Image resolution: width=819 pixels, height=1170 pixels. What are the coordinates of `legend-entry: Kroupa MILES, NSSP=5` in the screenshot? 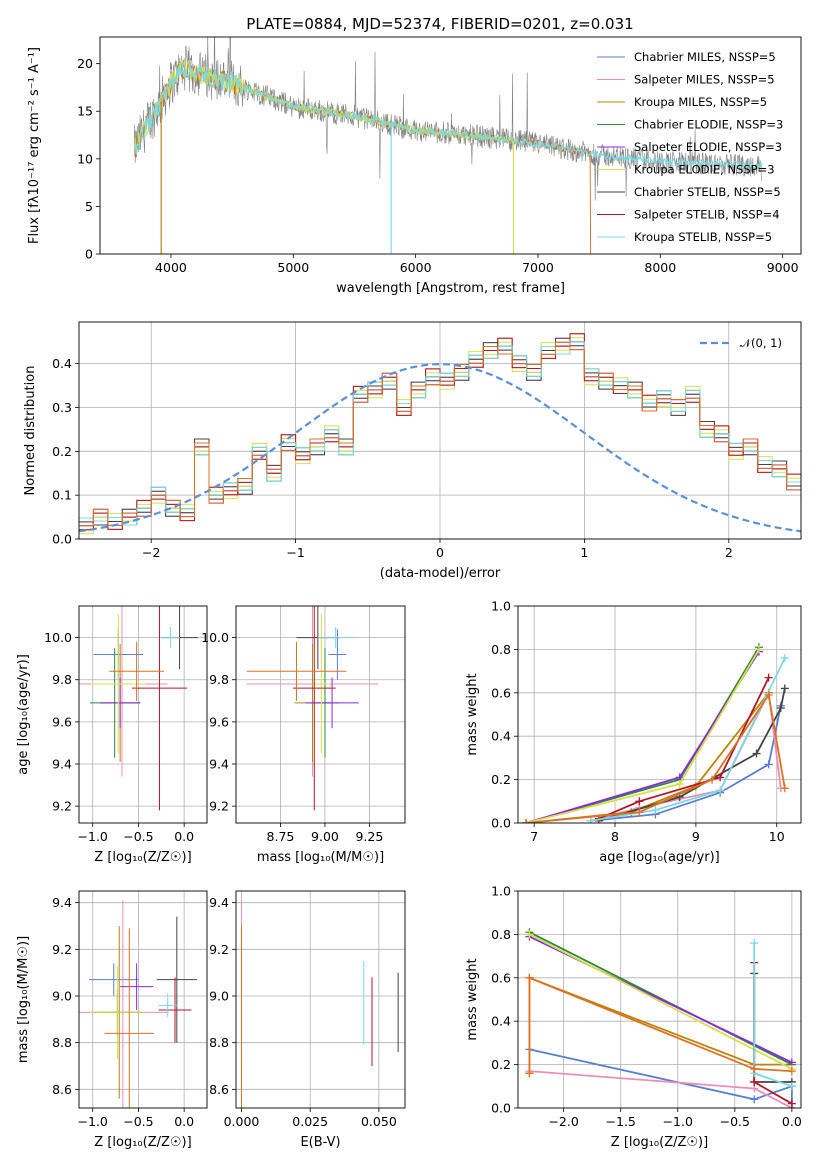 It's located at (700, 102).